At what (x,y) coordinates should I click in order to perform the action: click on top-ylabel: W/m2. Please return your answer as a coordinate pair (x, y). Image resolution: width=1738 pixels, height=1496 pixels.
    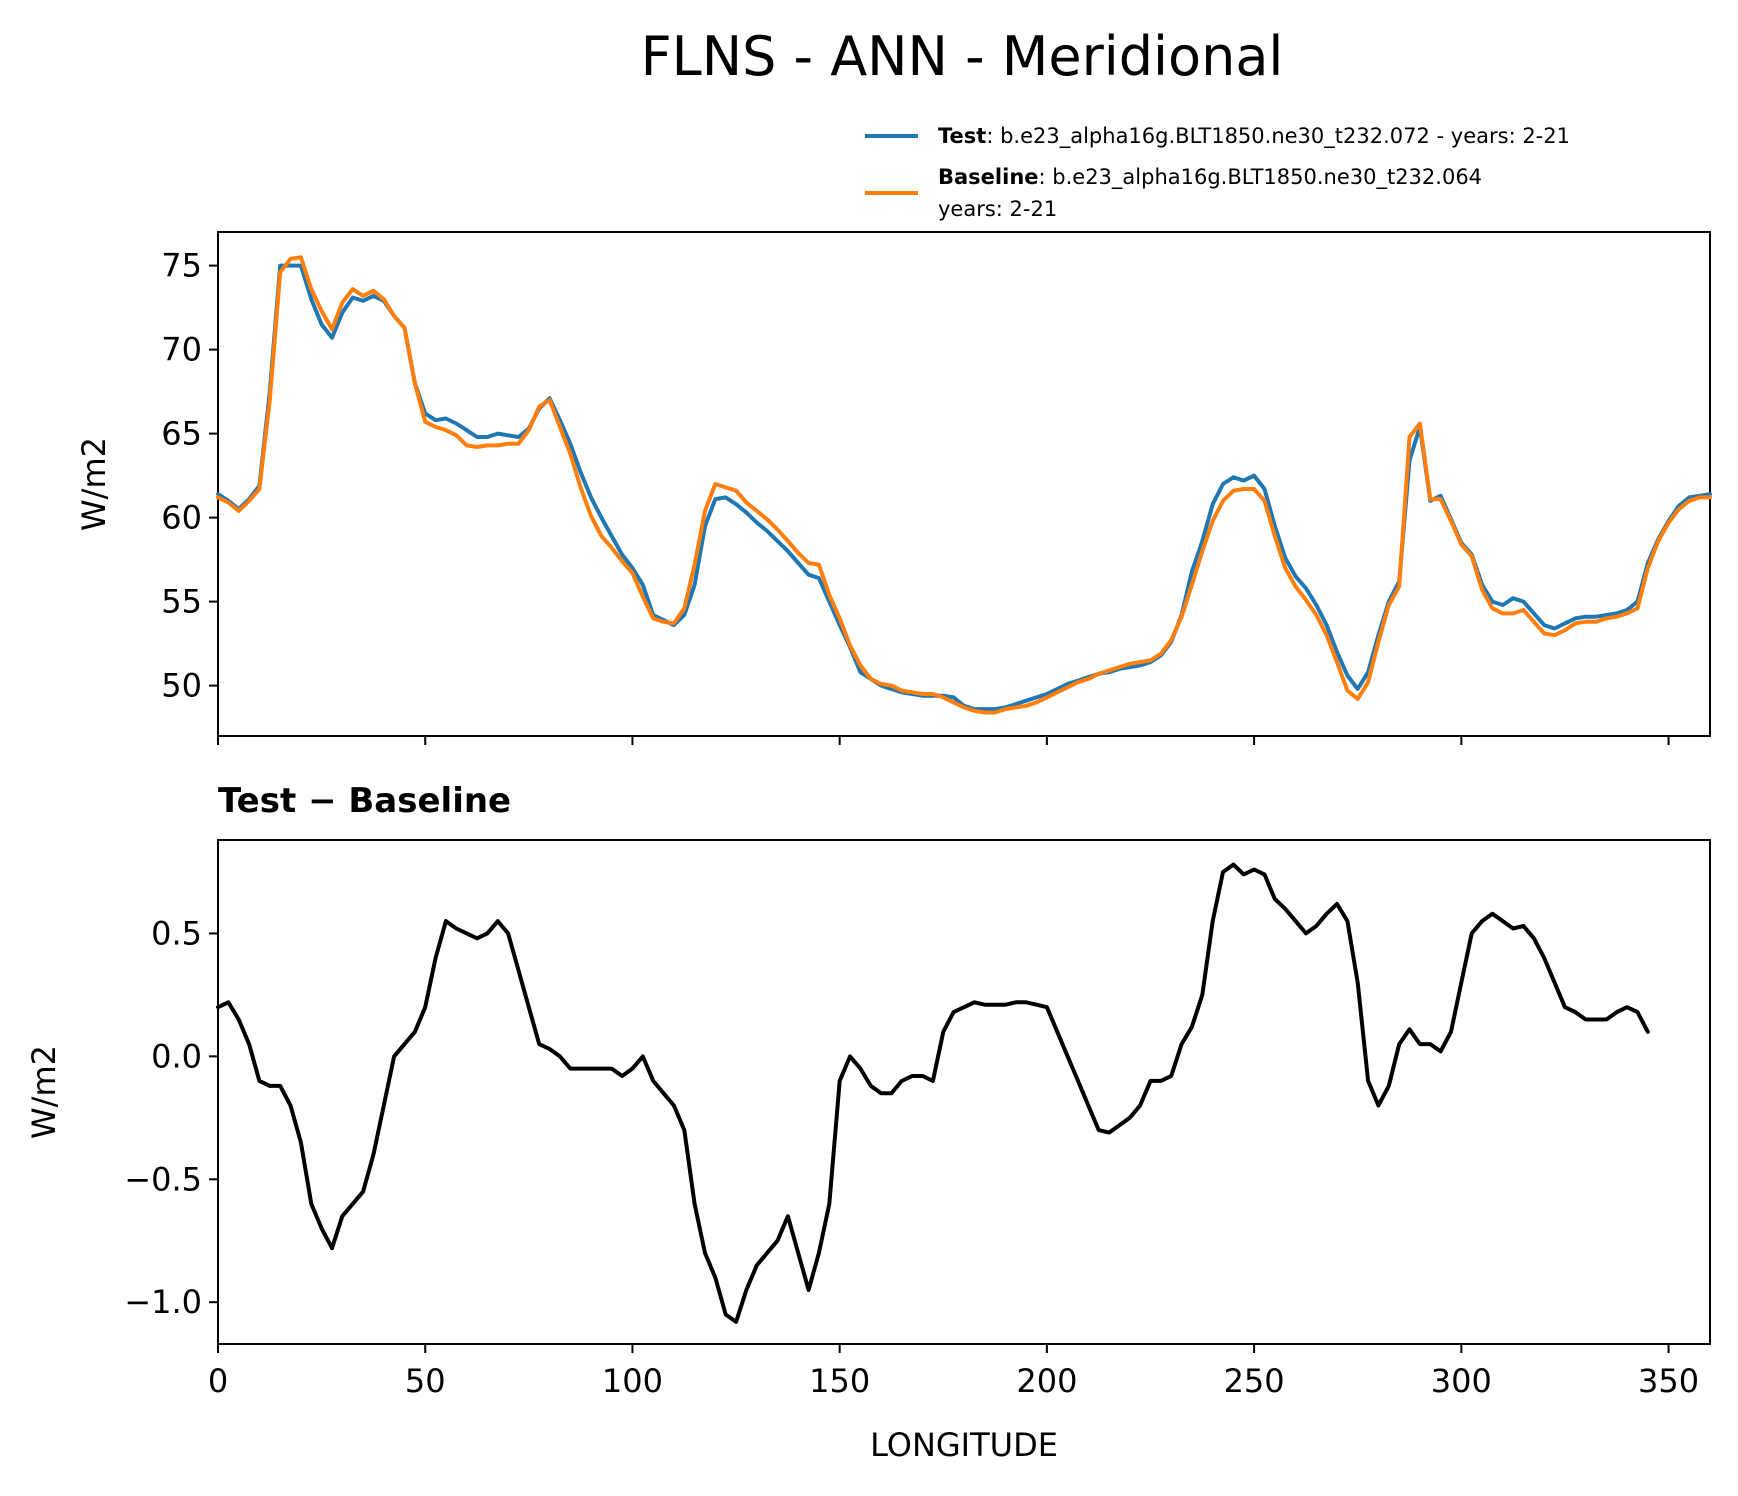
    Looking at the image, I should click on (94, 484).